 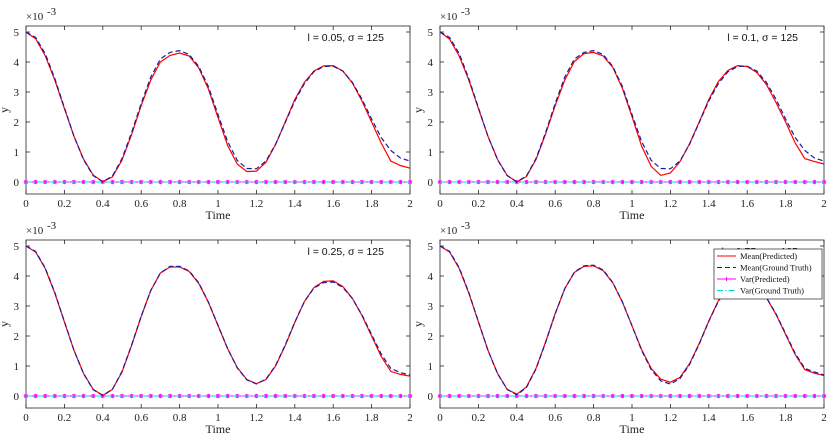 What do you see at coordinates (762, 38) in the screenshot?
I see `parameter-annotation: l = 0.1, σ = 125` at bounding box center [762, 38].